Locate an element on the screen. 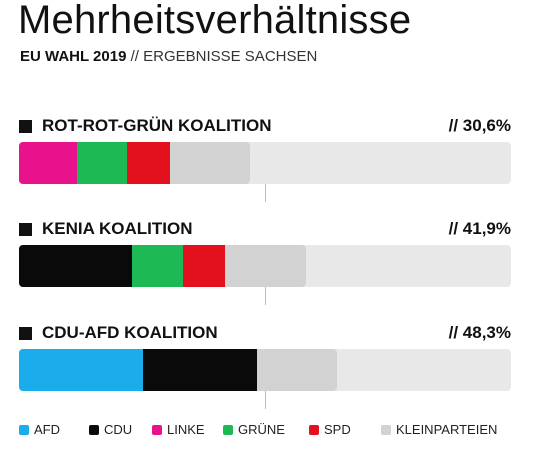 This screenshot has width=533, height=451. coalition-name: KENIA KOALITION is located at coordinates (117, 228).